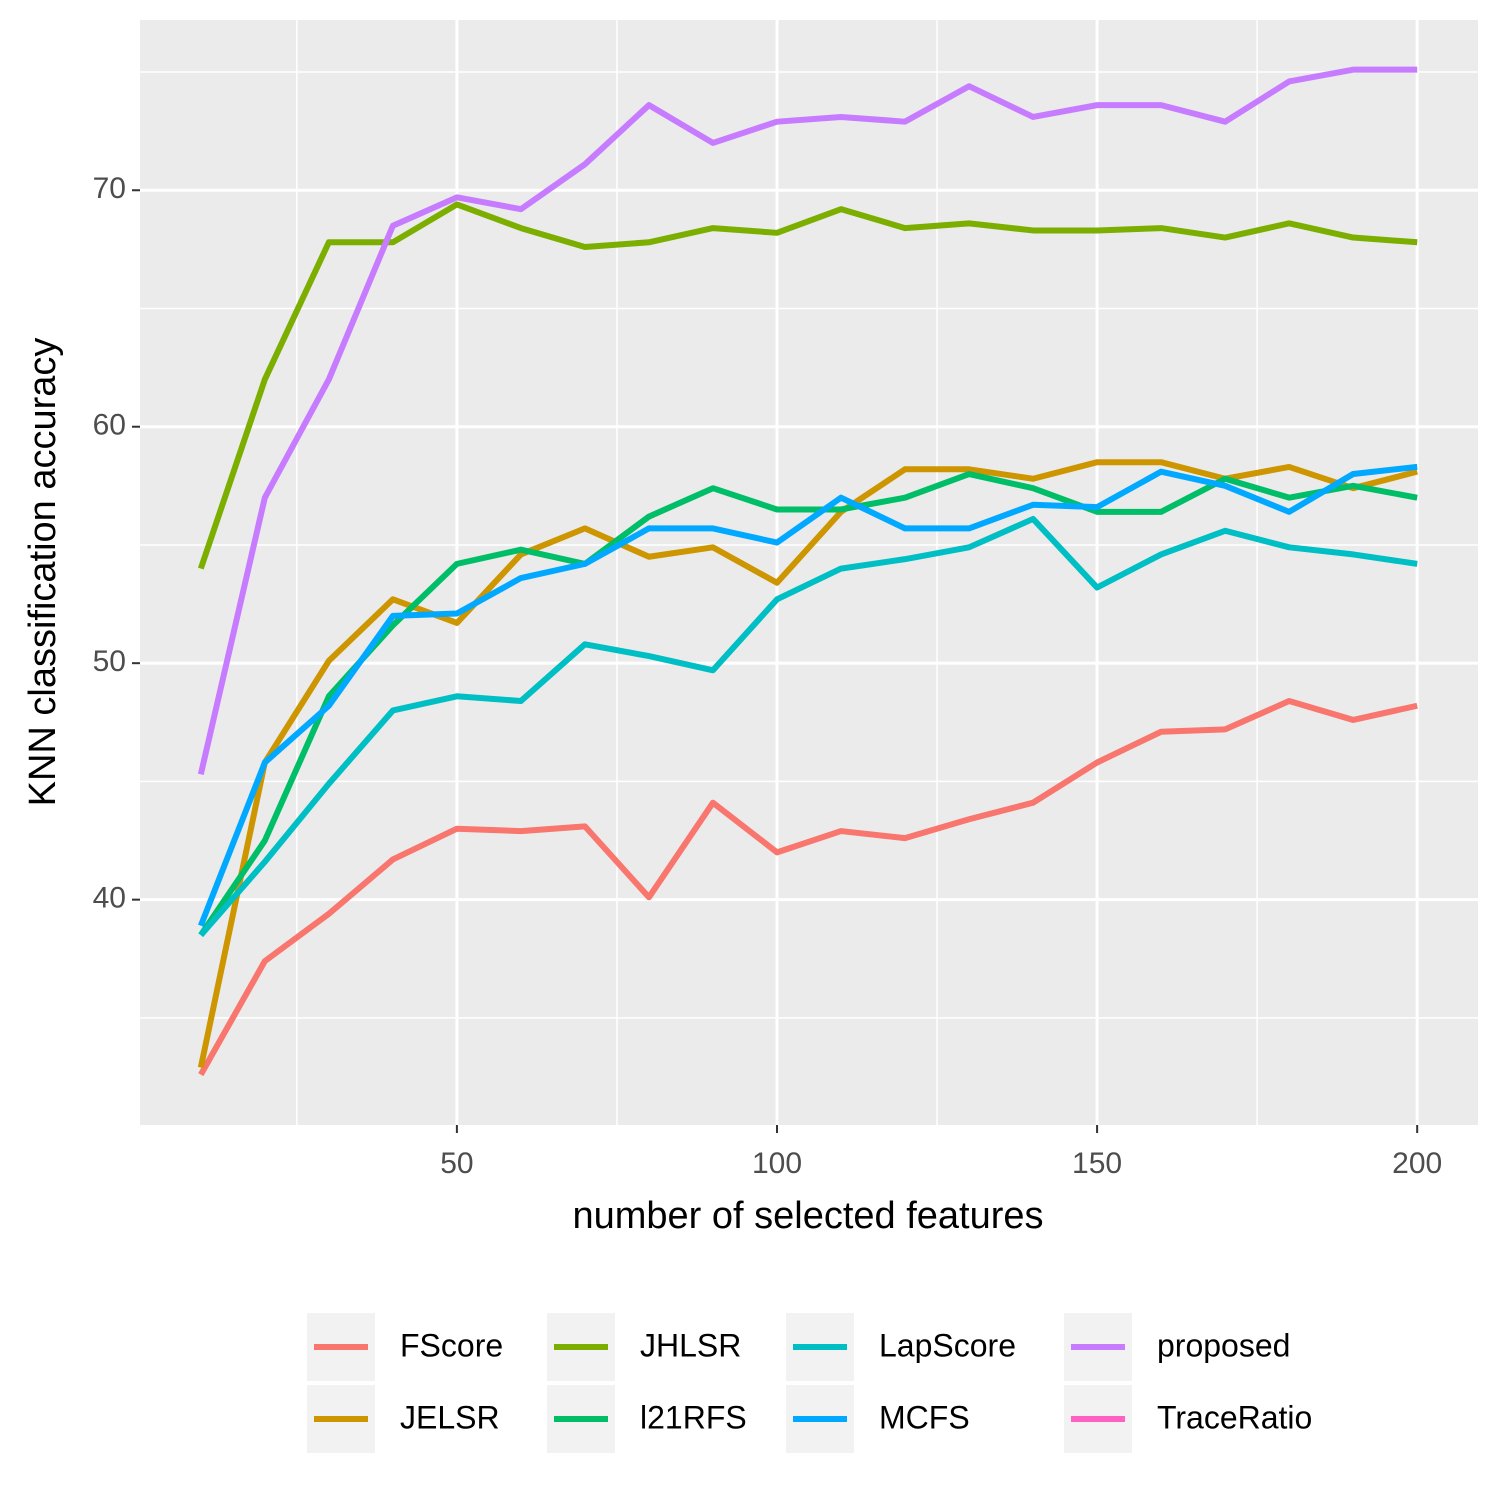 Image resolution: width=1500 pixels, height=1500 pixels. Describe the element at coordinates (924, 1417) in the screenshot. I see `legend-label: MCFS` at that location.